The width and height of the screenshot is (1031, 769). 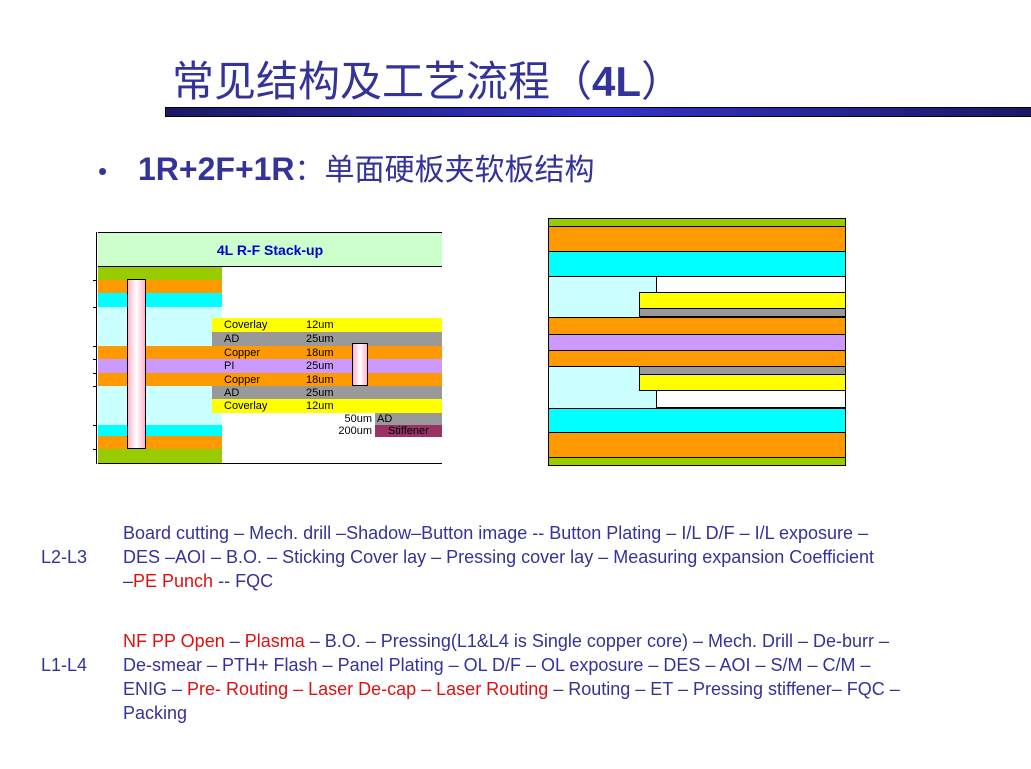 I want to click on title-underline-bar, so click(x=598, y=112).